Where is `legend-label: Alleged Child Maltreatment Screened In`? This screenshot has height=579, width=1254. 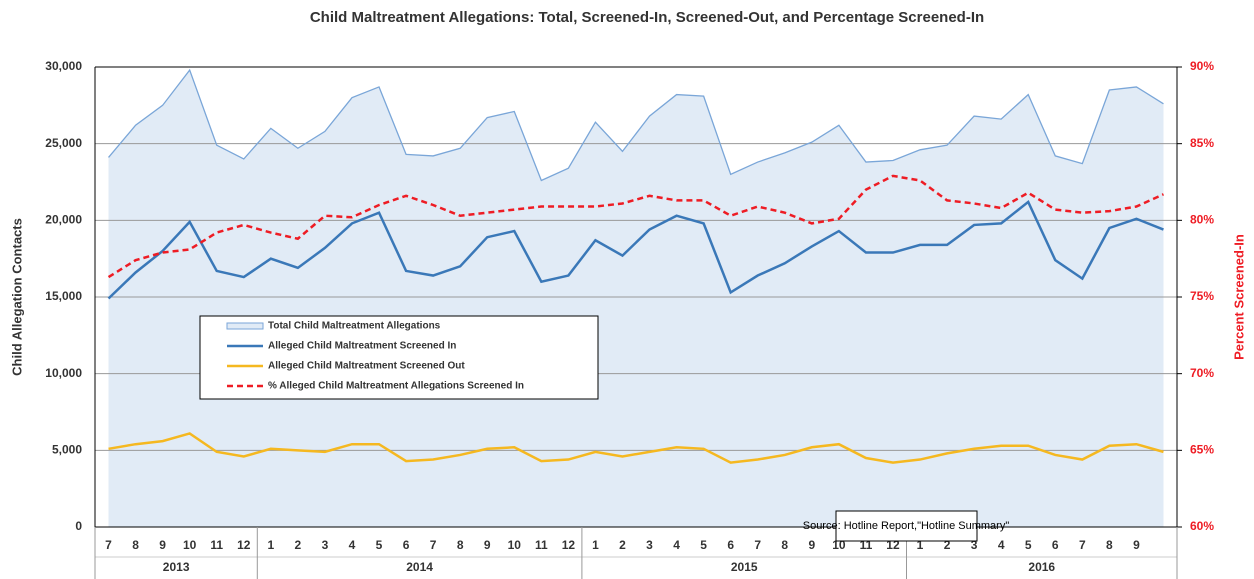
legend-label: Alleged Child Maltreatment Screened In is located at coordinates (362, 346).